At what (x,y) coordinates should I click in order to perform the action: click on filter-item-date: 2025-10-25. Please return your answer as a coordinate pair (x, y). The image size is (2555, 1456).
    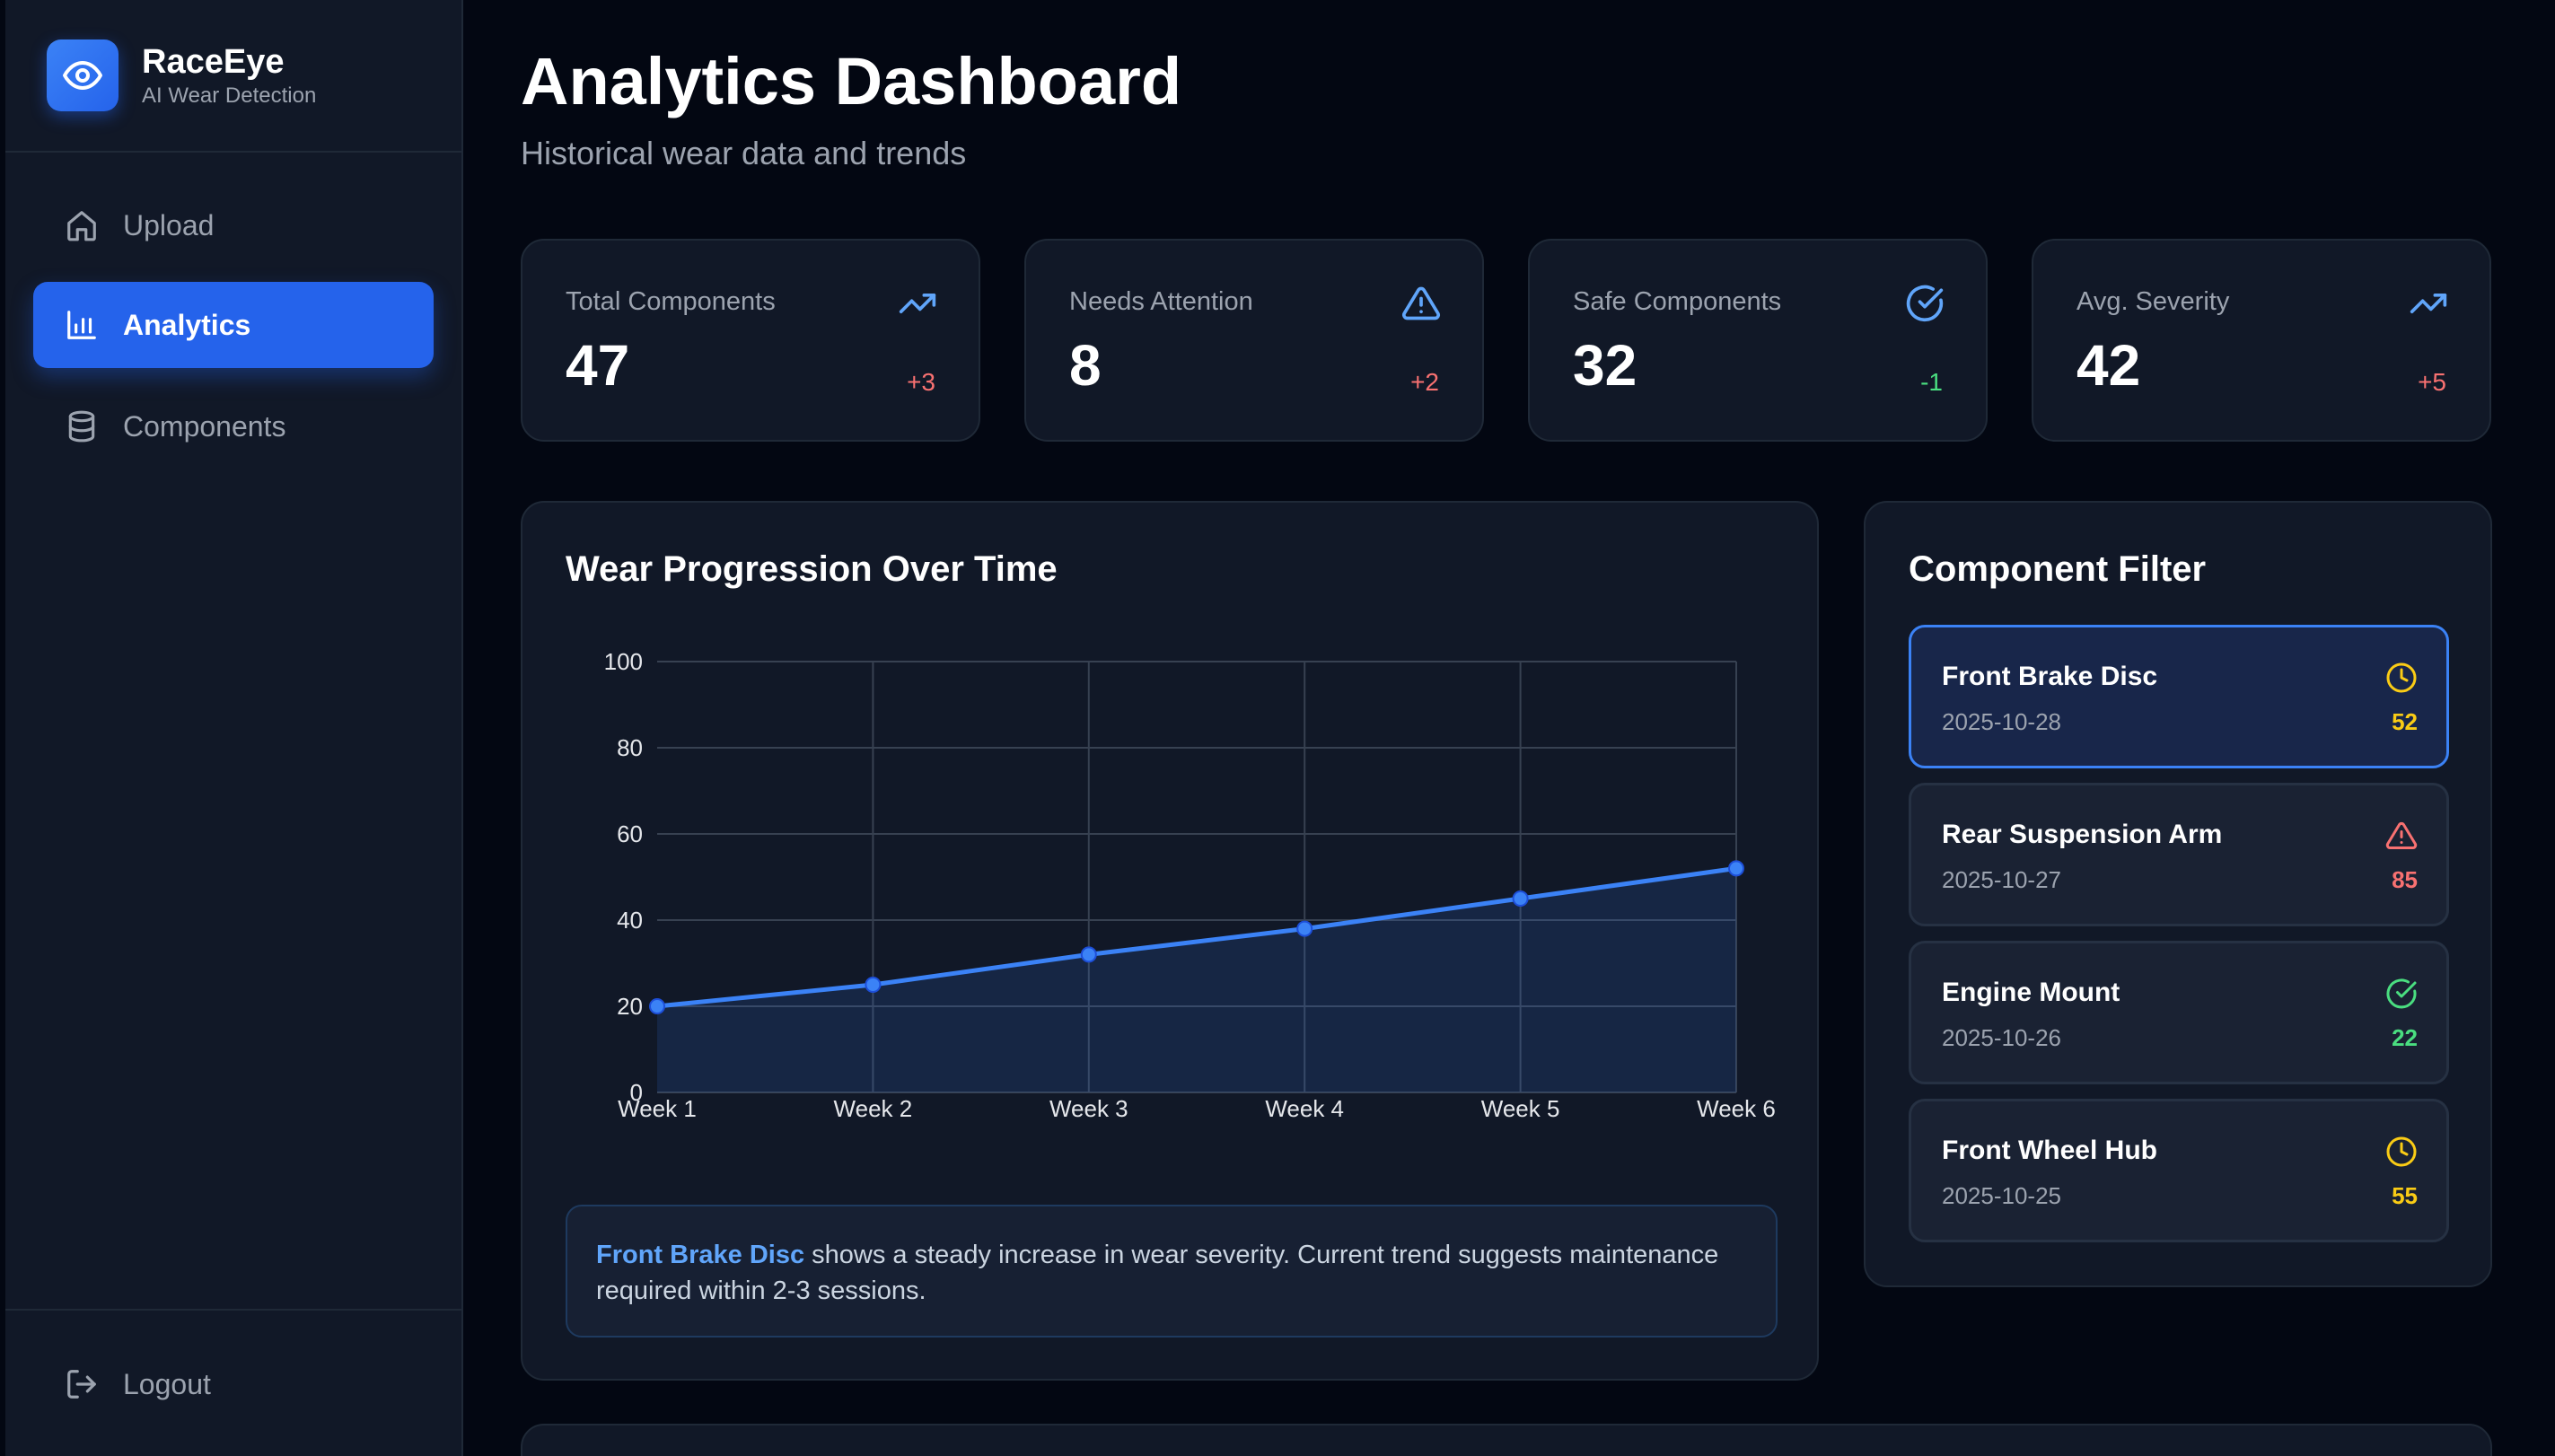
    Looking at the image, I should click on (2002, 1195).